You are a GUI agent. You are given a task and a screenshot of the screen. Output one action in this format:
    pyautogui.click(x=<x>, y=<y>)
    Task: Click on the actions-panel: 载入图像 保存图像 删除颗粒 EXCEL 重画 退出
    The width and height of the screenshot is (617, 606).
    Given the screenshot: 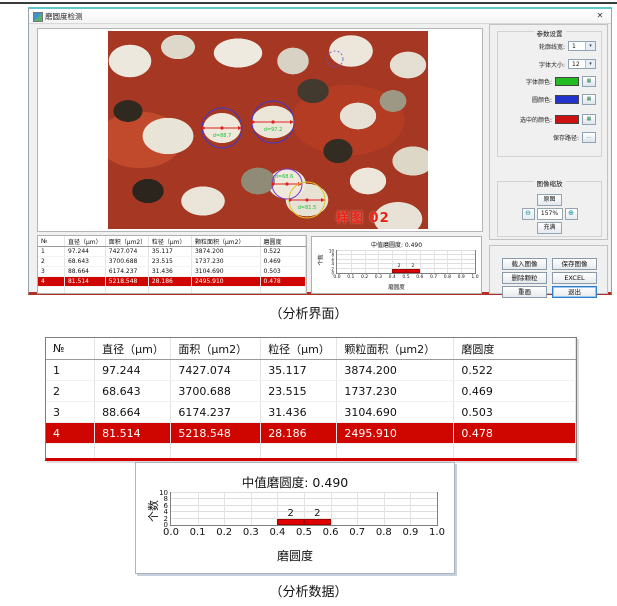 What is the action you would take?
    pyautogui.click(x=548, y=271)
    